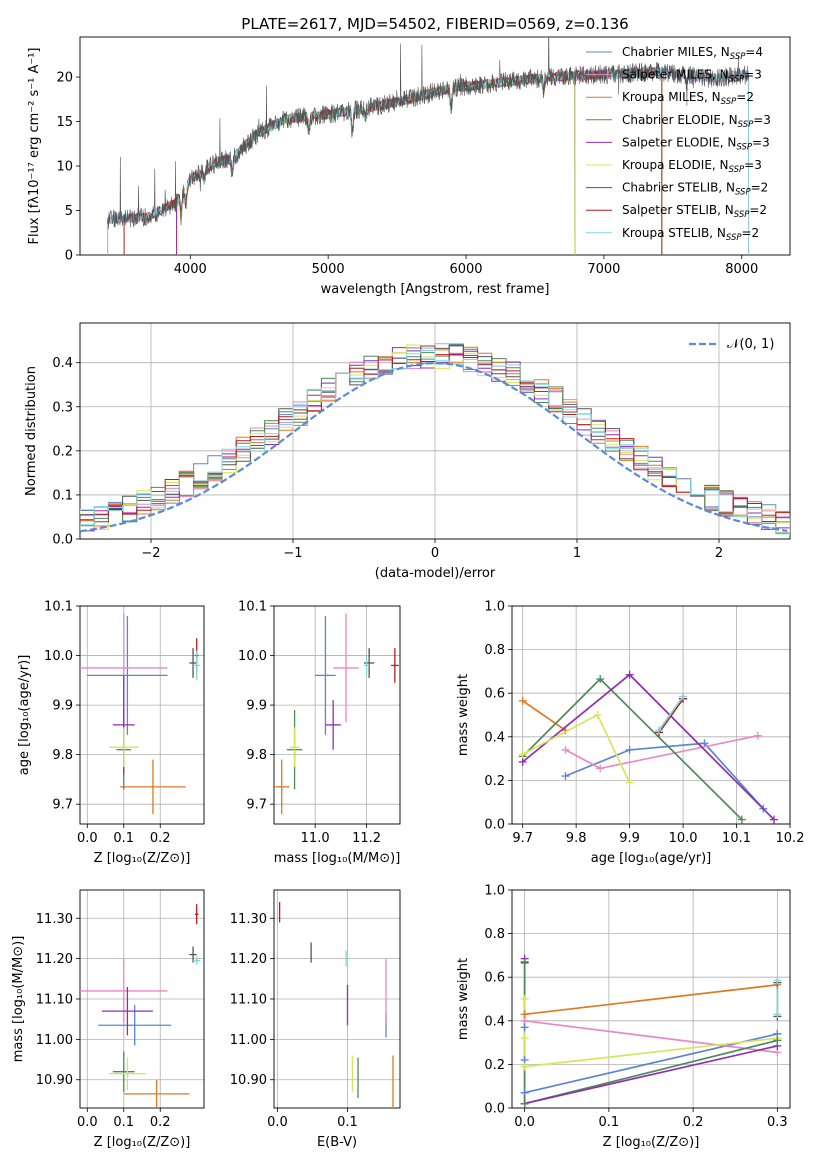  What do you see at coordinates (337, 1142) in the screenshot?
I see `x-axis-label: E(B-V)` at bounding box center [337, 1142].